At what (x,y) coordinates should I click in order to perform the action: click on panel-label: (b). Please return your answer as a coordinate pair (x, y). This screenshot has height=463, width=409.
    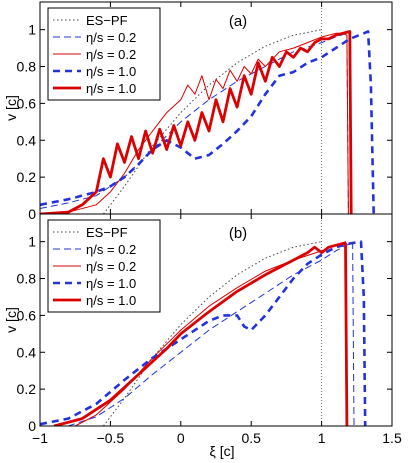
    Looking at the image, I should click on (238, 233).